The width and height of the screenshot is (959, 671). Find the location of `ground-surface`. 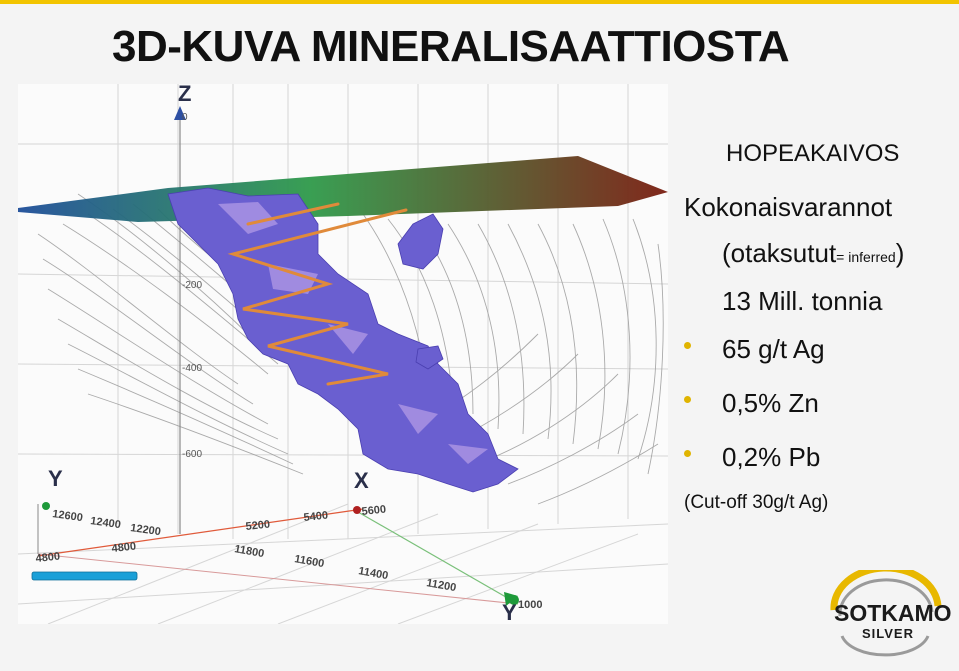

ground-surface is located at coordinates (343, 189).